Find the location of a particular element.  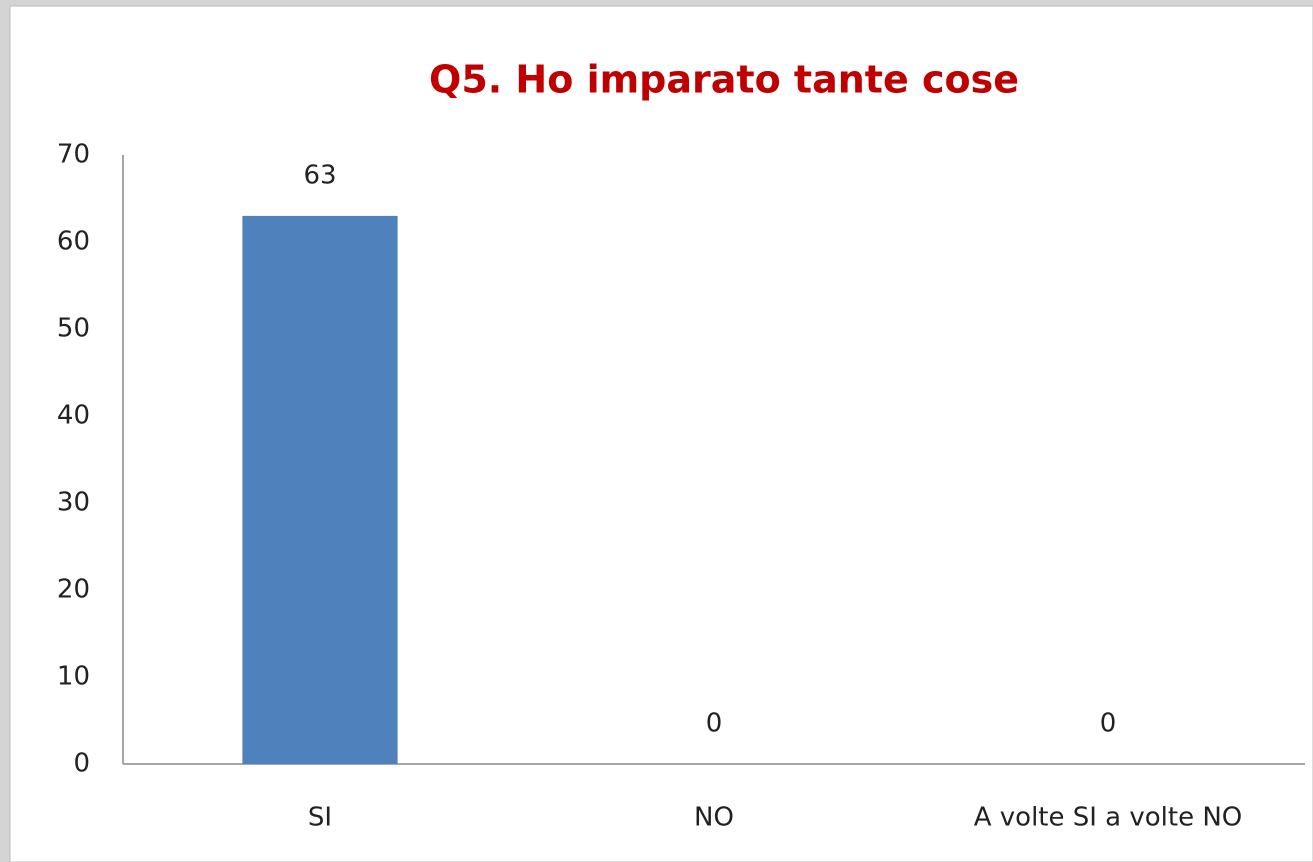

y-tick-label: 10 is located at coordinates (73, 677).